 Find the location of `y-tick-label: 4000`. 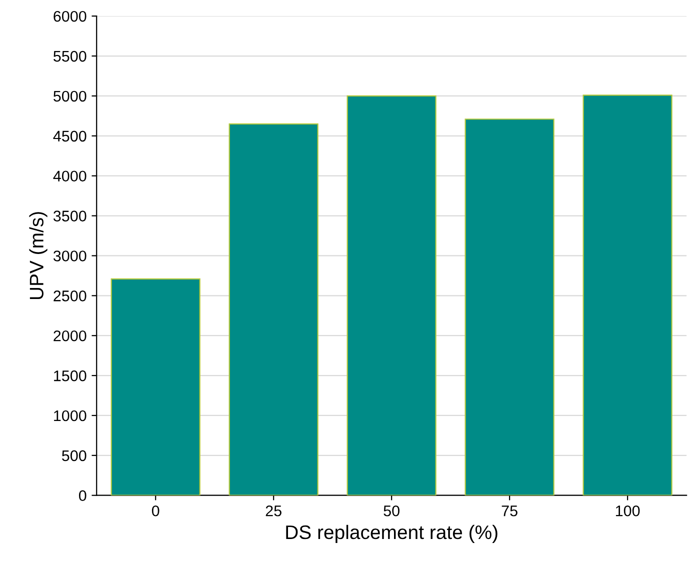

y-tick-label: 4000 is located at coordinates (69, 176).